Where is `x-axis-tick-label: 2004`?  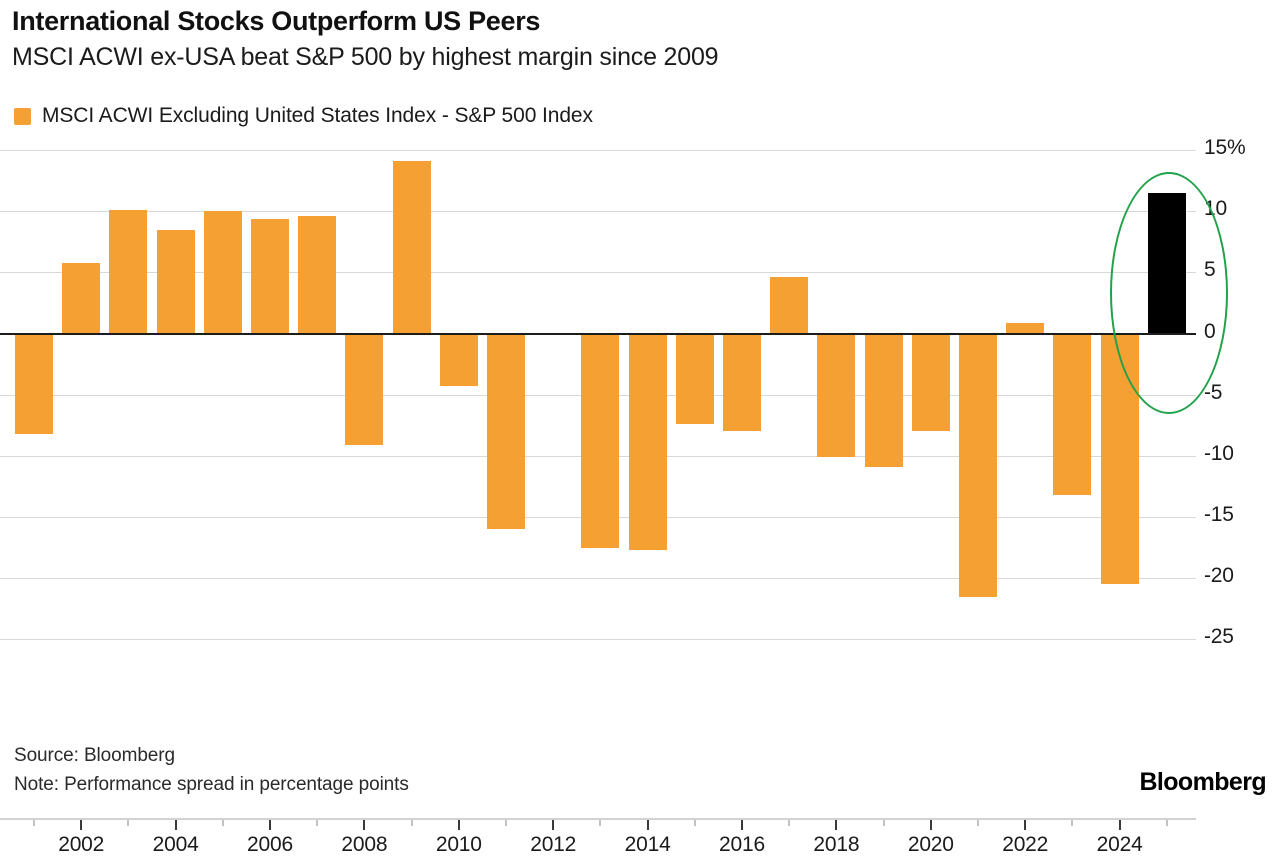 x-axis-tick-label: 2004 is located at coordinates (175, 844).